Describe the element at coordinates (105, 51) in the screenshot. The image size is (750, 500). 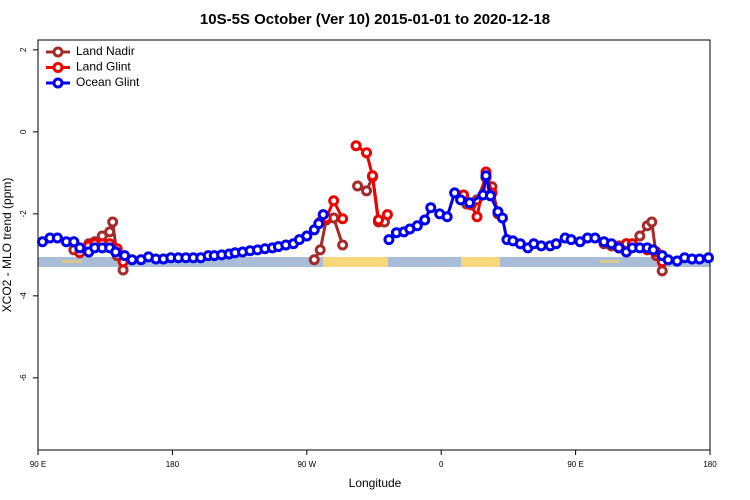
I see `legend-label: Land Nadir` at that location.